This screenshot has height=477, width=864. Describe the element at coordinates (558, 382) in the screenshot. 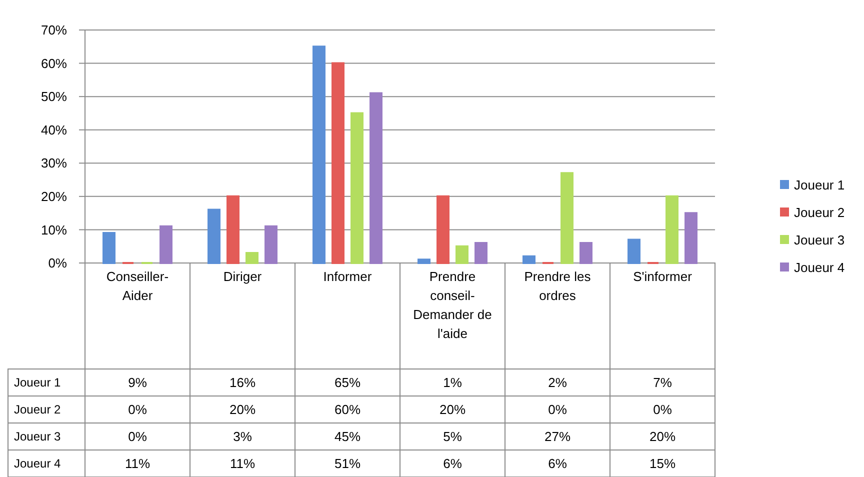

I see `data-label: 2%` at that location.